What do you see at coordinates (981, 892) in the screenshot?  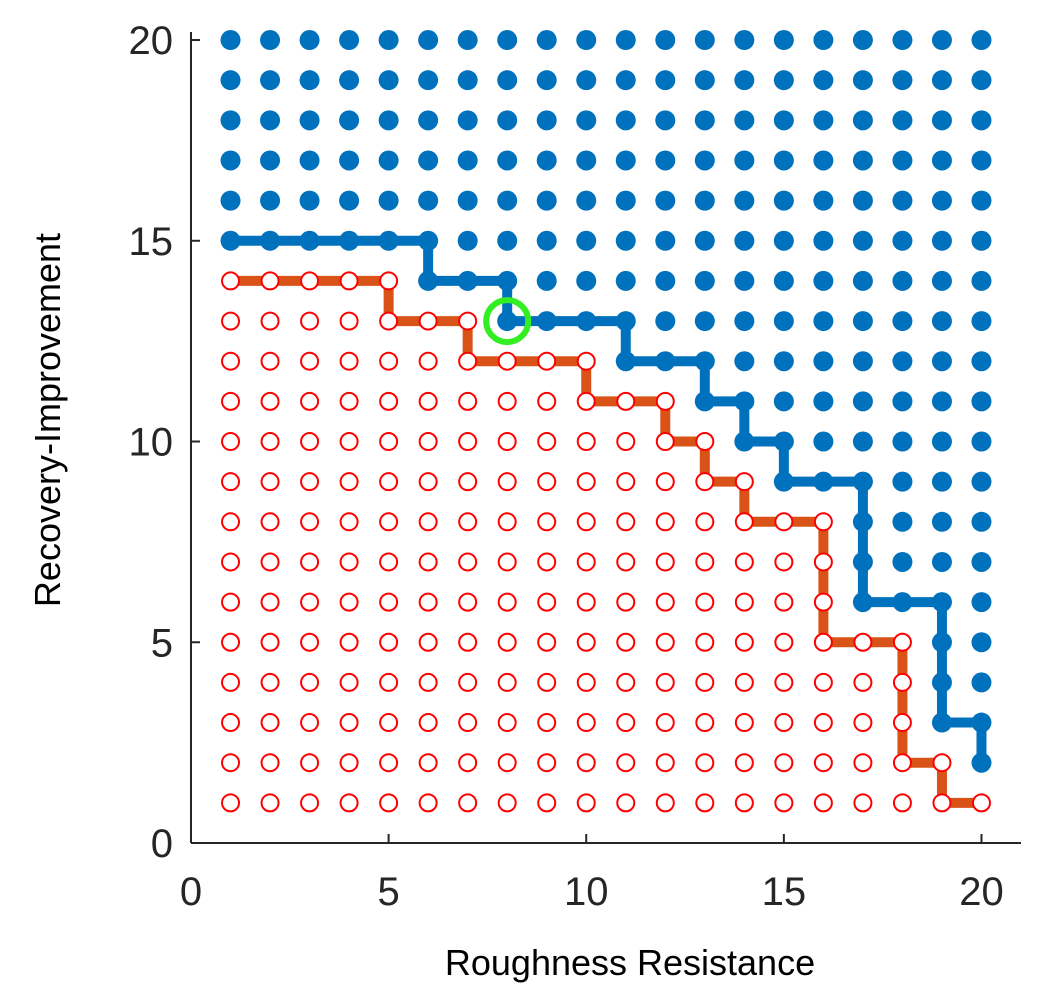 I see `x-tick-label: 20` at bounding box center [981, 892].